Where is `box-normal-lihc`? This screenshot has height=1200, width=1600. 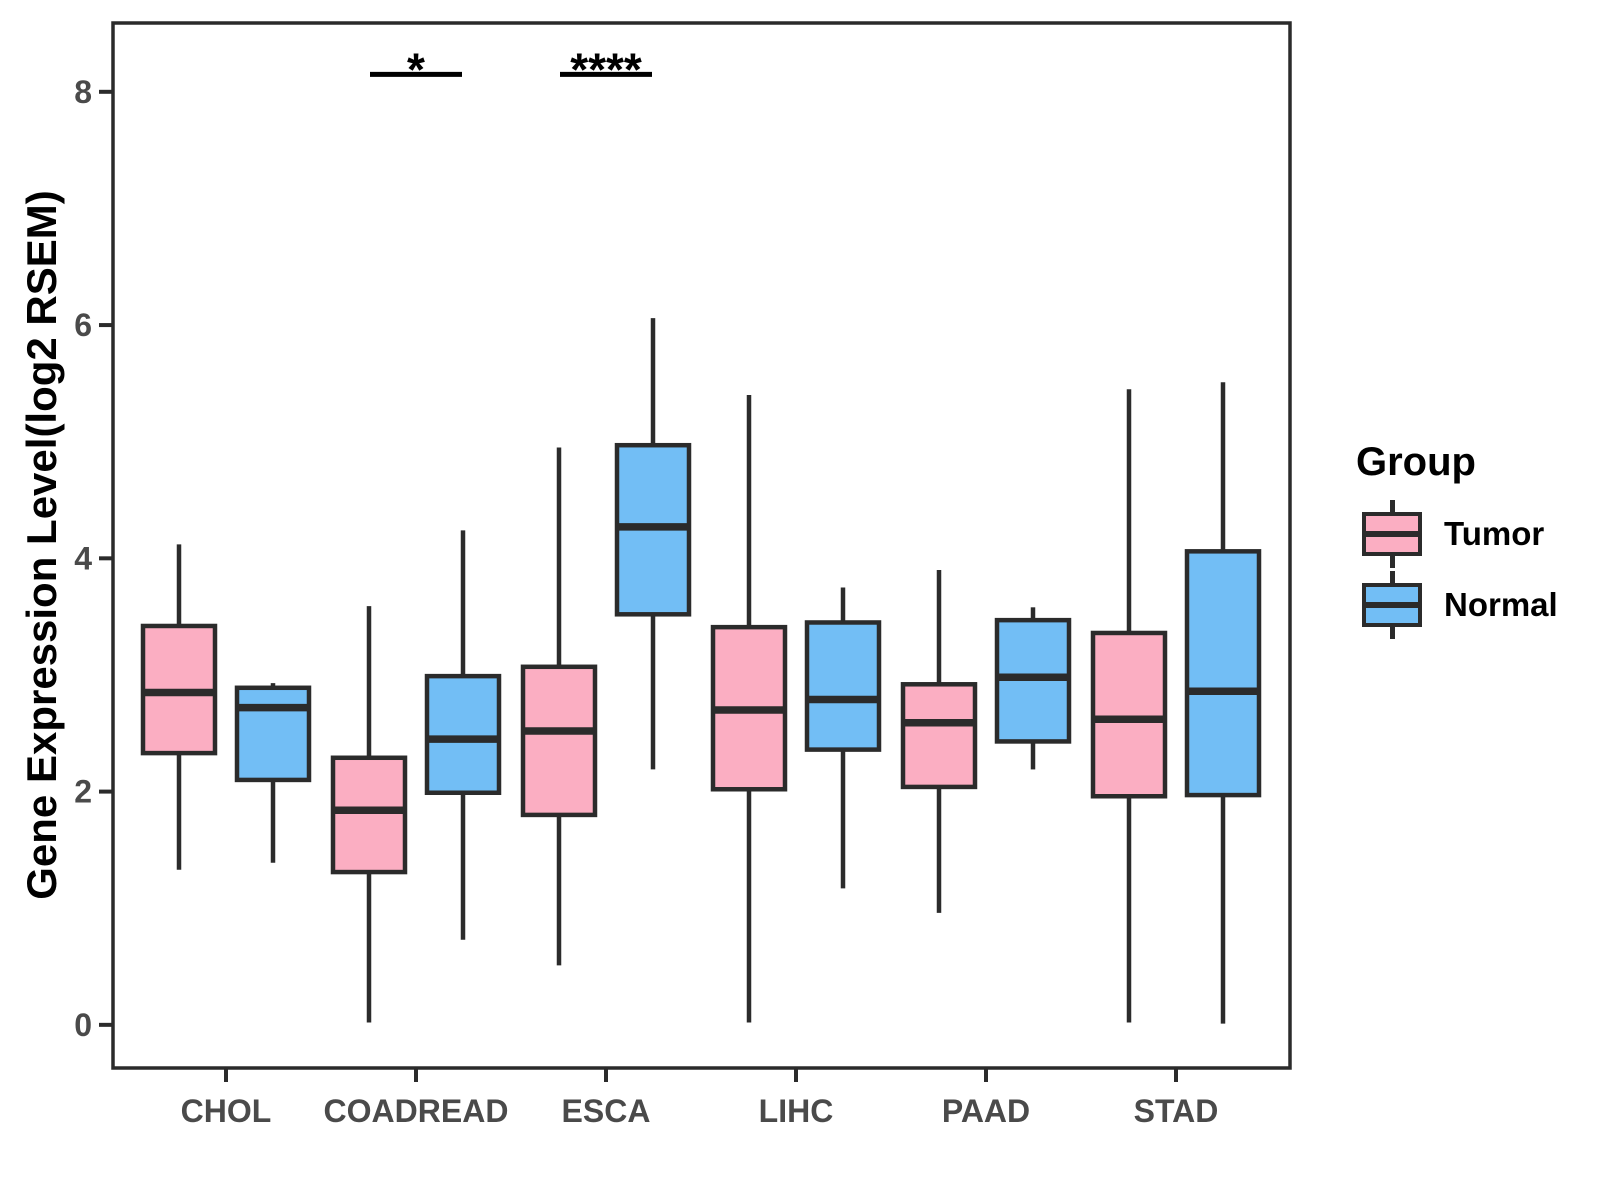 box-normal-lihc is located at coordinates (843, 686).